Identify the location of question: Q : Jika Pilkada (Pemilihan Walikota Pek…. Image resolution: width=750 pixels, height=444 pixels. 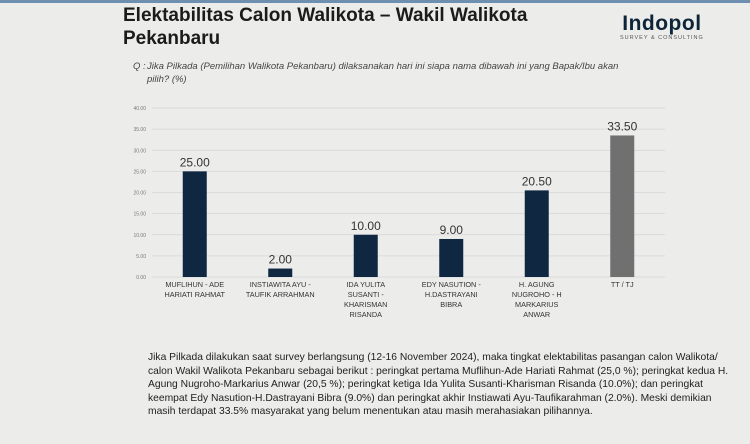
(385, 73).